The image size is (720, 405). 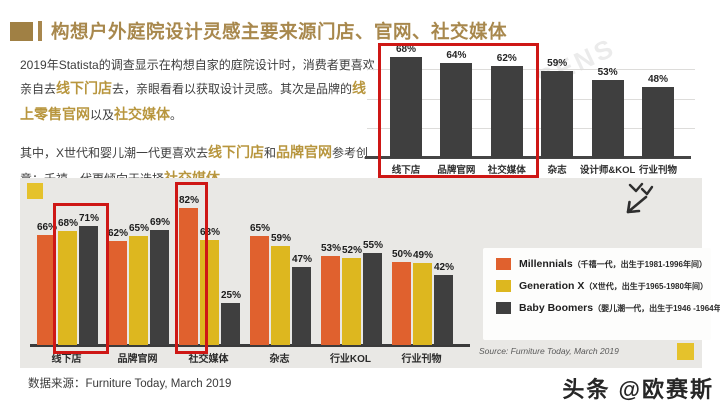 I want to click on bar-value-label: 69%, so click(x=159, y=222).